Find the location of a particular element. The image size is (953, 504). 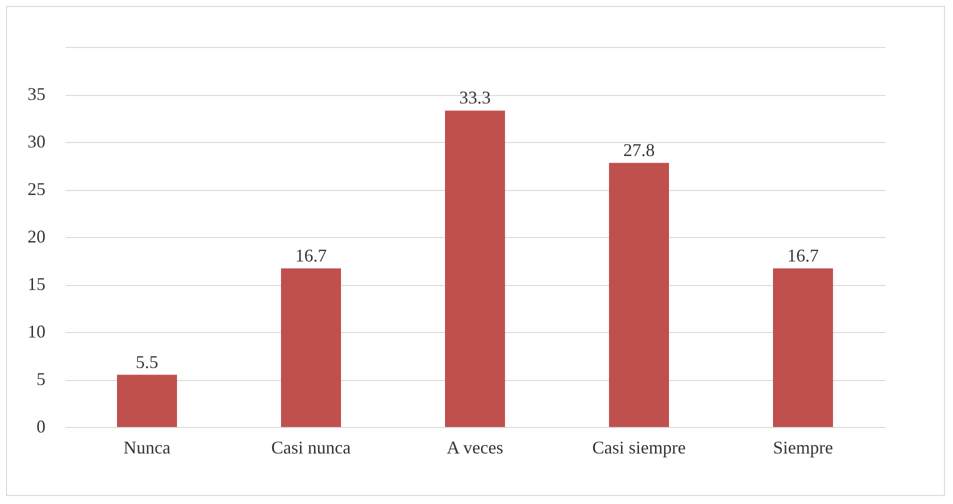

y-tick-label: 20 is located at coordinates (37, 236).